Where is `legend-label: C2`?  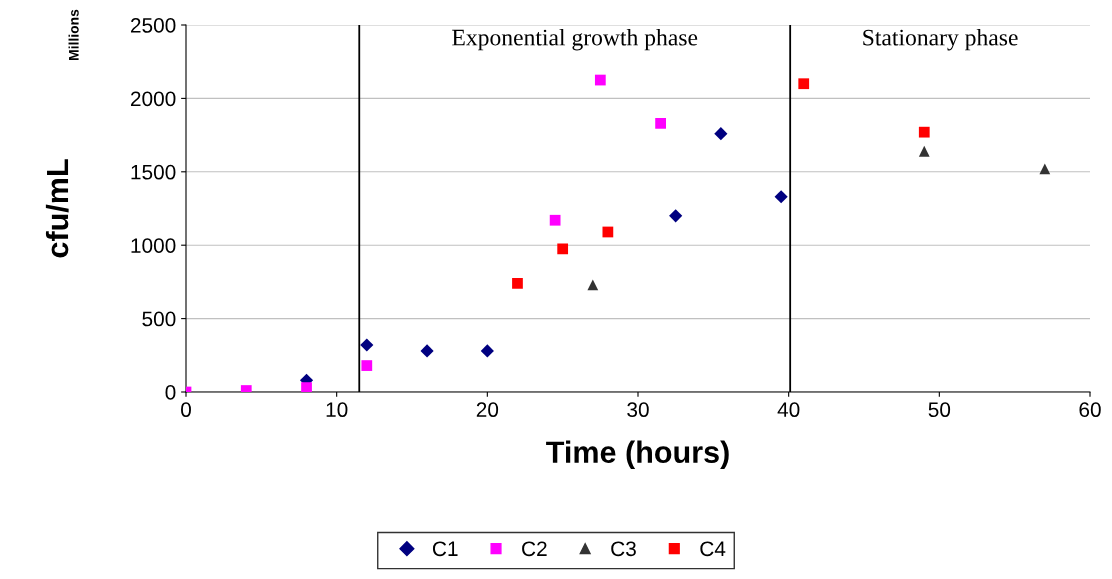 legend-label: C2 is located at coordinates (534, 549).